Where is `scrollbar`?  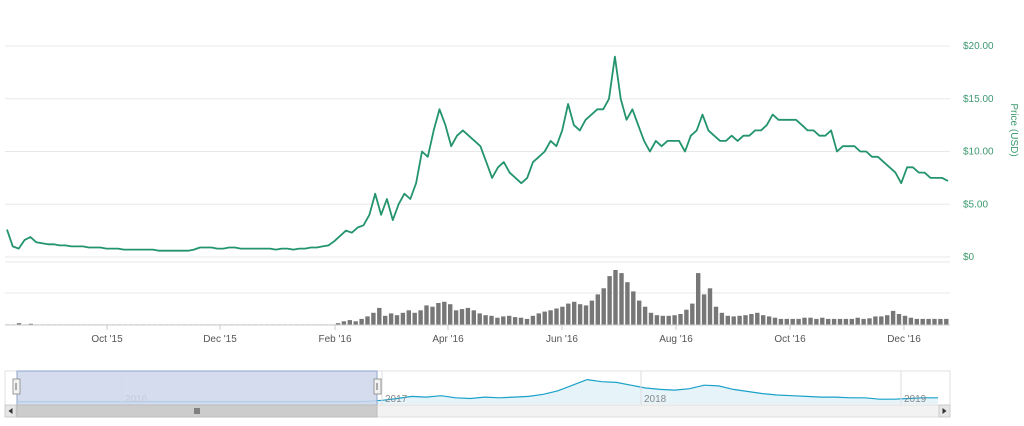
scrollbar is located at coordinates (477, 411).